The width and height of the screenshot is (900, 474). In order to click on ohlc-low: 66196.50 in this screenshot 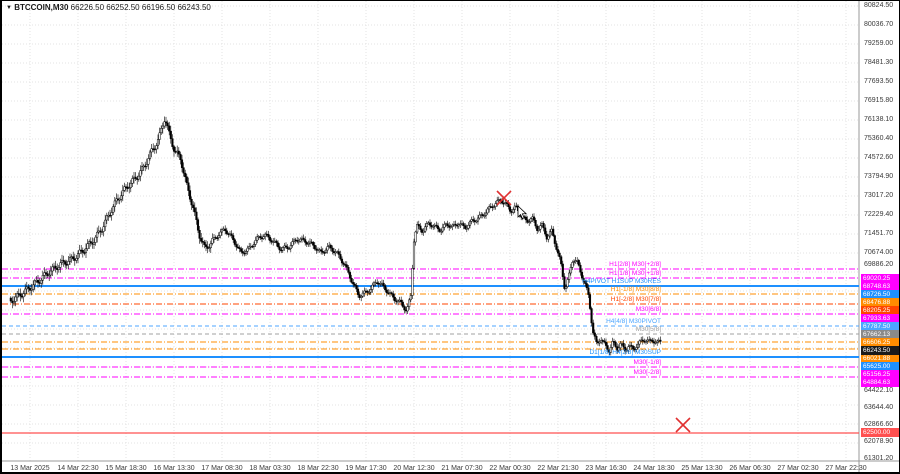, I will do `click(158, 7)`.